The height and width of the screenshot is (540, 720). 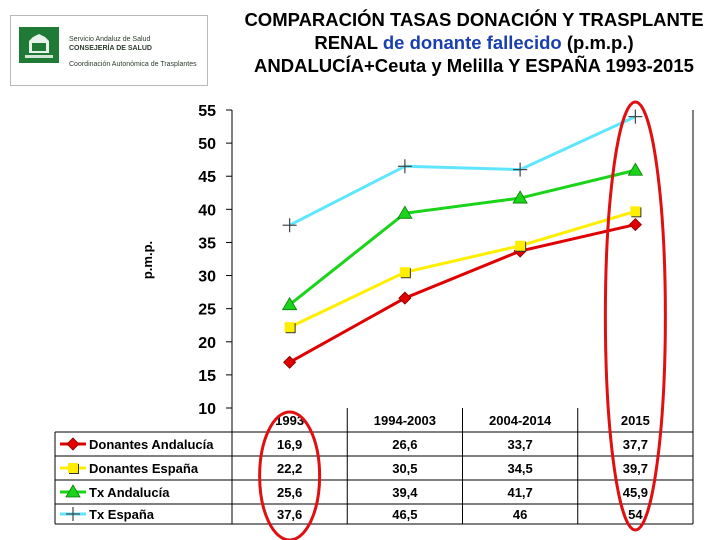 What do you see at coordinates (39, 45) in the screenshot?
I see `junta-emblem-icon` at bounding box center [39, 45].